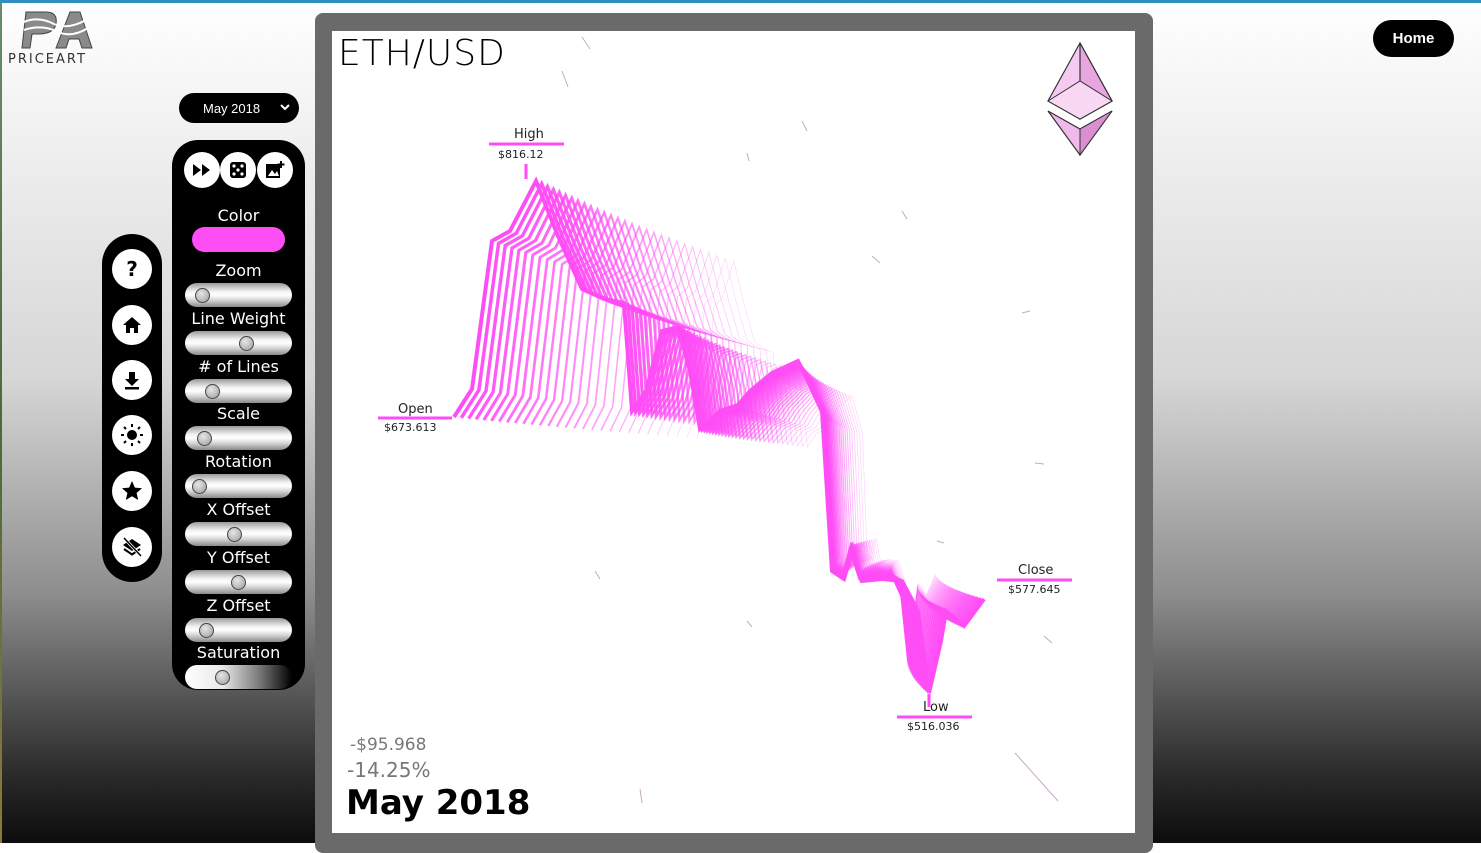  Describe the element at coordinates (57, 30) in the screenshot. I see `logo-mark-icon` at that location.